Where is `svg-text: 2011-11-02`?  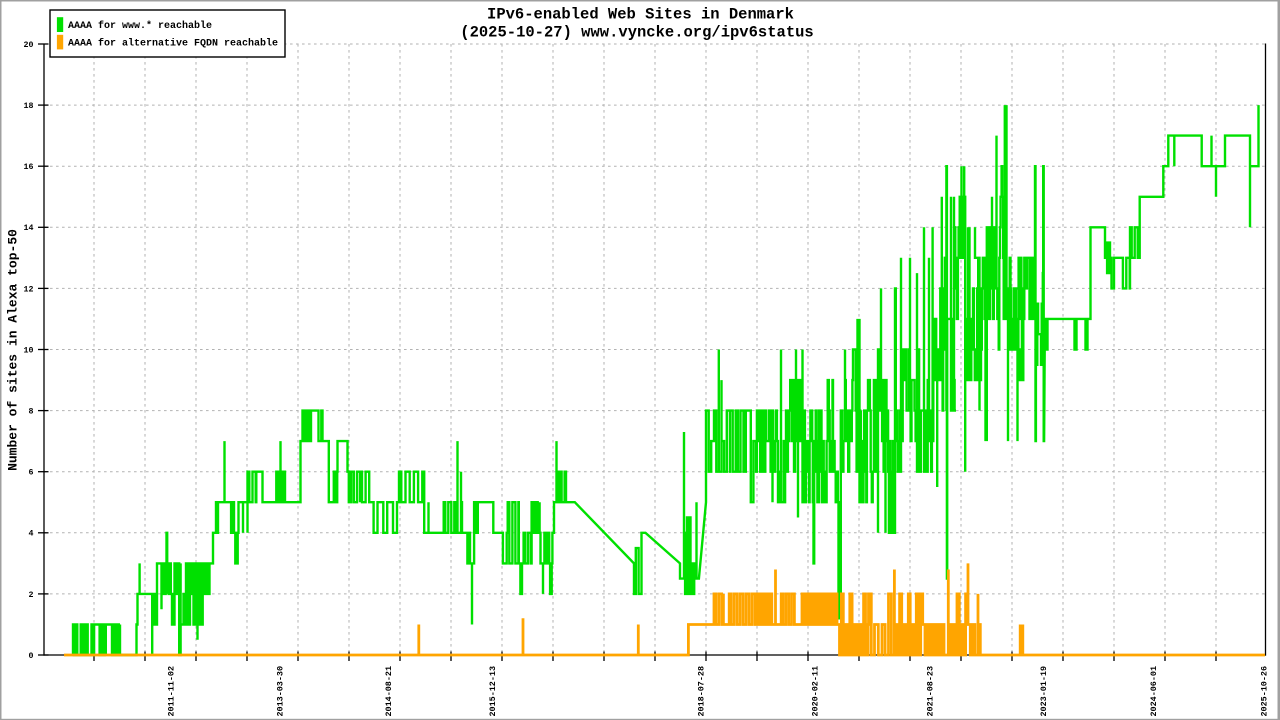
svg-text: 2011-11-02 is located at coordinates (171, 691).